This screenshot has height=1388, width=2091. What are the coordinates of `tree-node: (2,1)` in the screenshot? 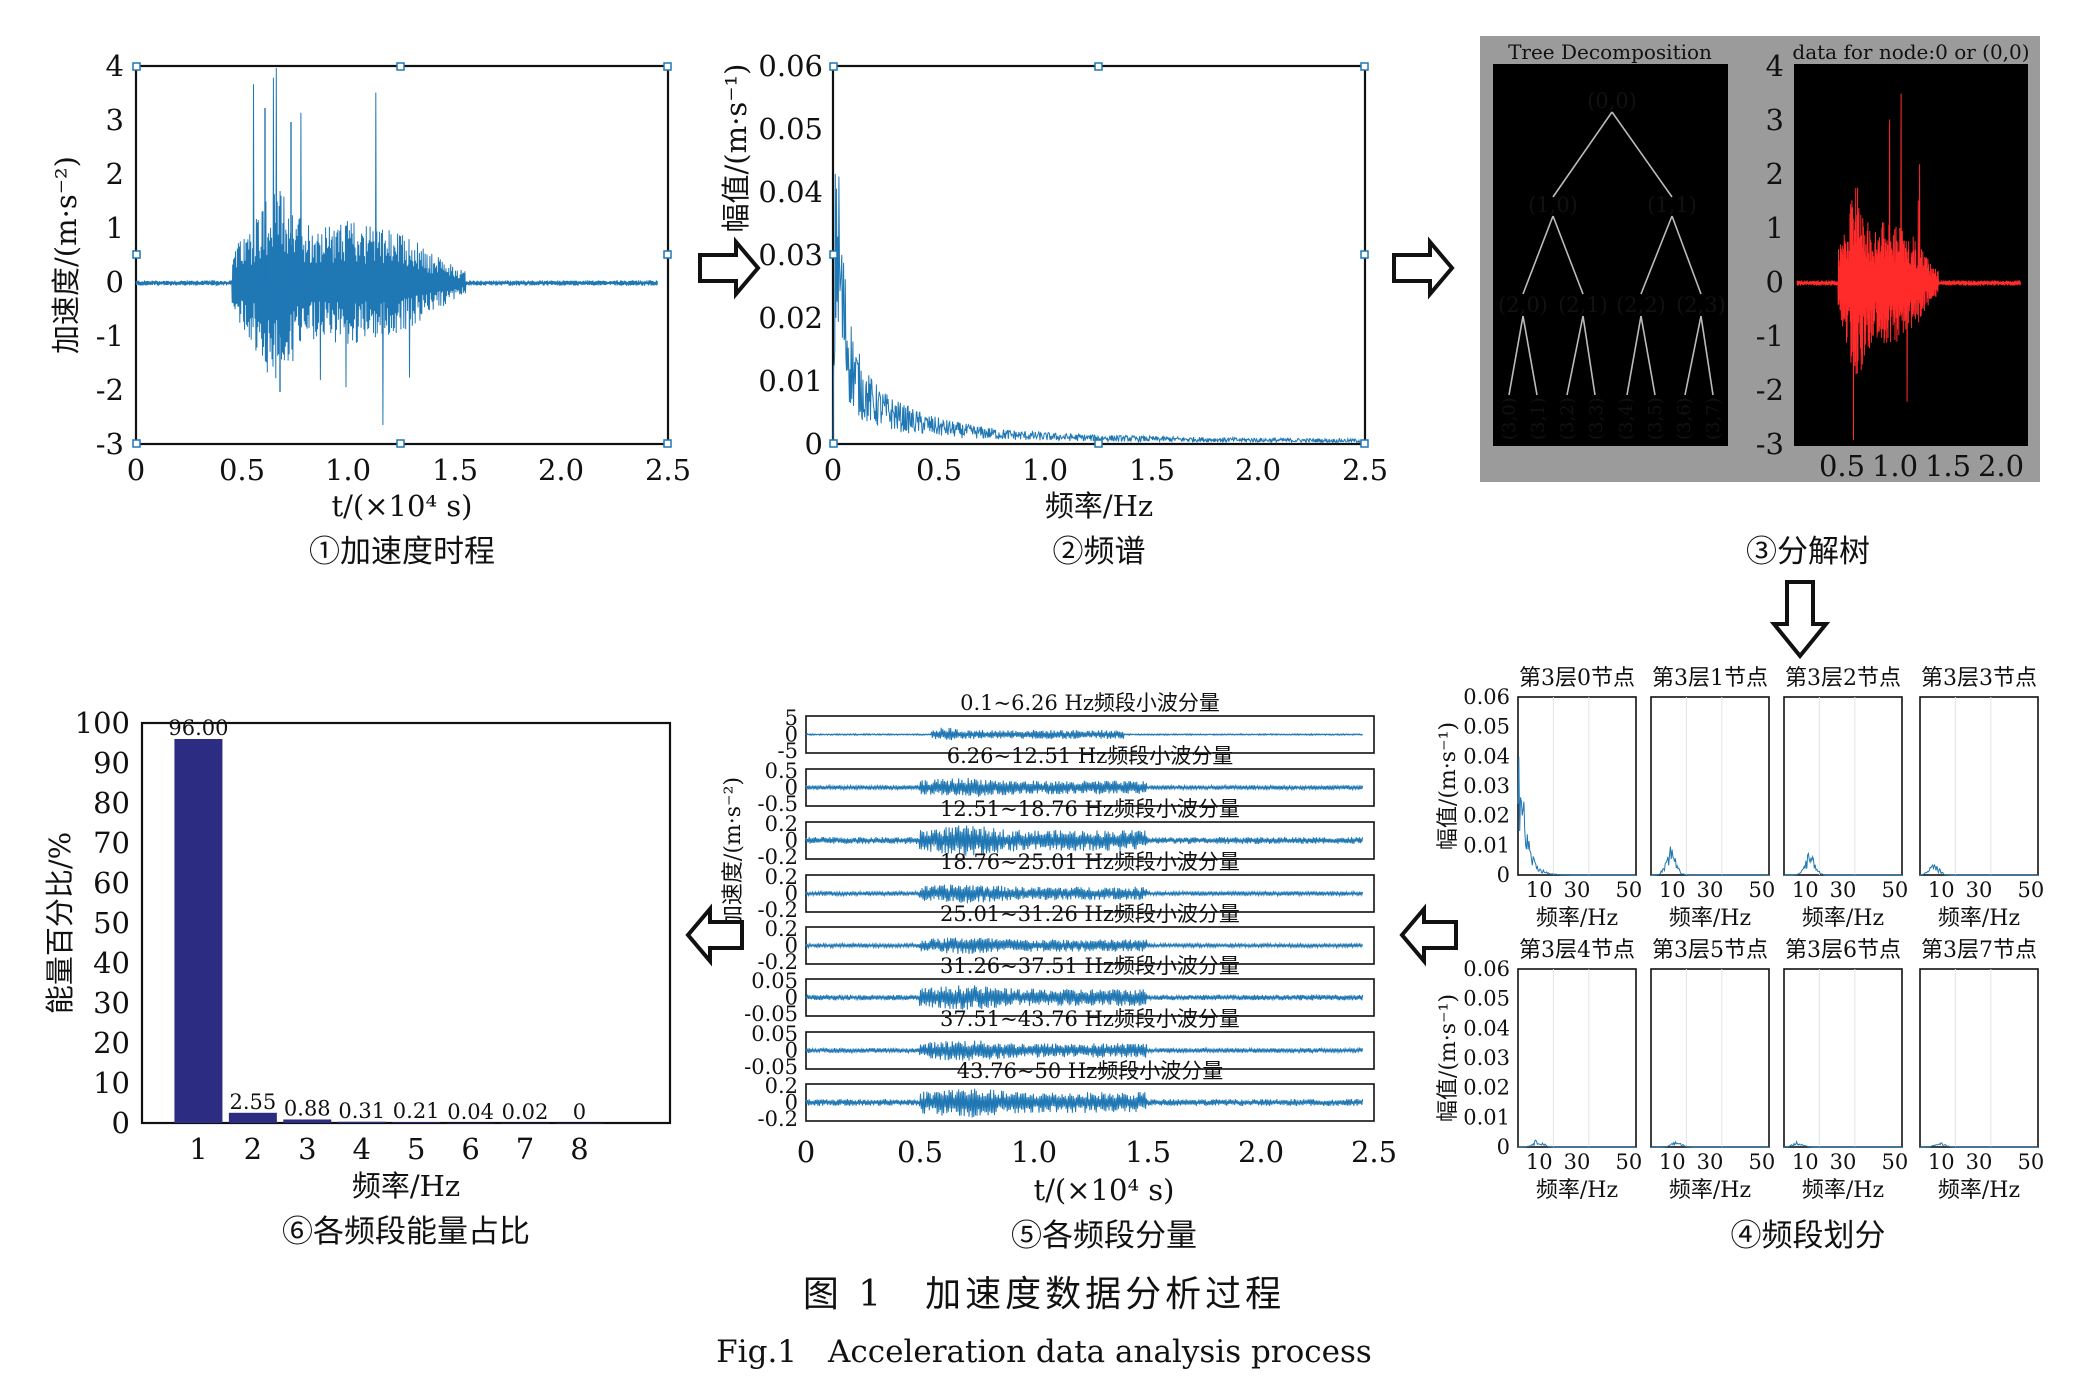 It's located at (1583, 305).